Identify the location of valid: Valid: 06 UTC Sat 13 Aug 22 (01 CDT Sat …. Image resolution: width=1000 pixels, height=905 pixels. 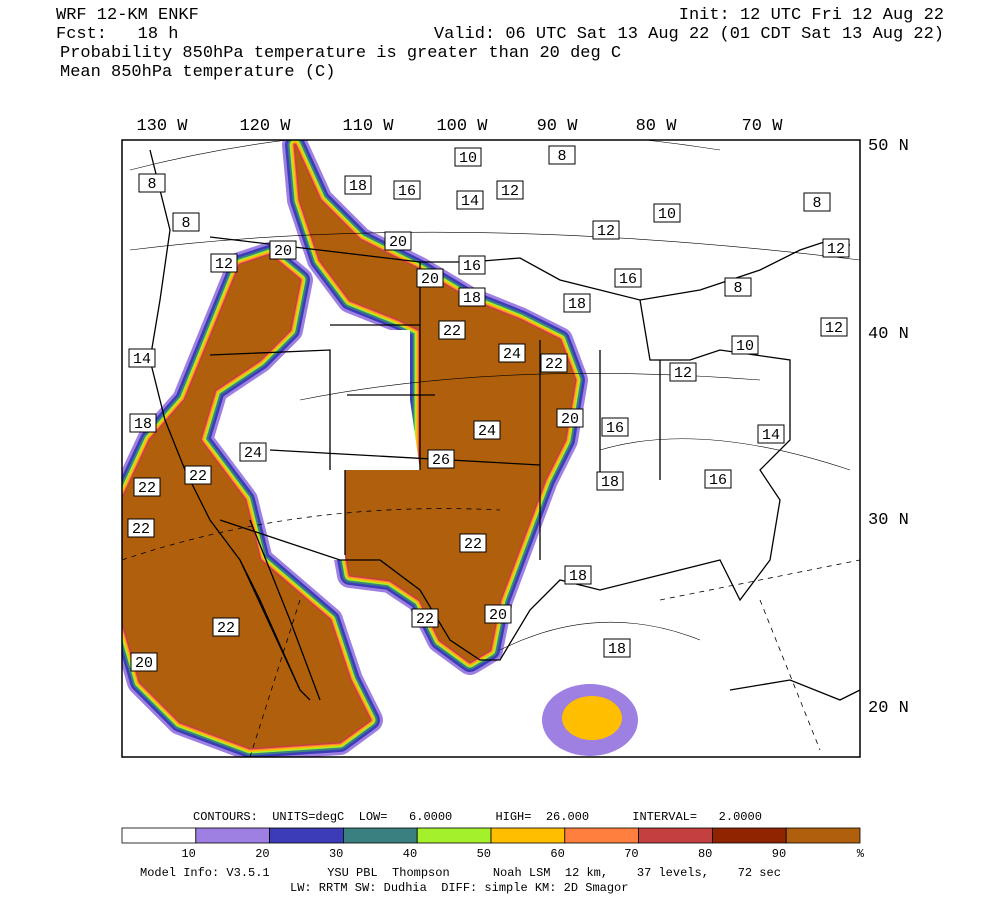
(689, 34).